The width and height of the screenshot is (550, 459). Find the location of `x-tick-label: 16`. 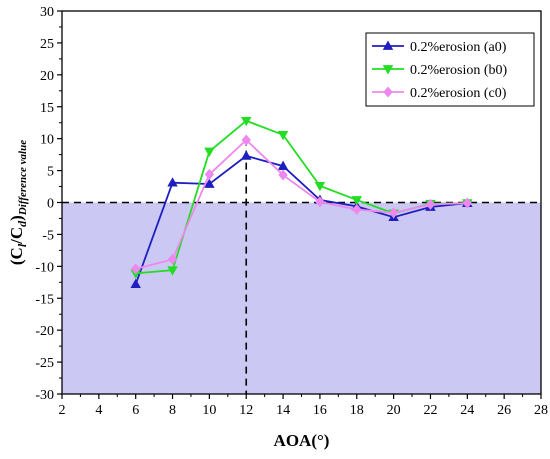

x-tick-label: 16 is located at coordinates (320, 410).